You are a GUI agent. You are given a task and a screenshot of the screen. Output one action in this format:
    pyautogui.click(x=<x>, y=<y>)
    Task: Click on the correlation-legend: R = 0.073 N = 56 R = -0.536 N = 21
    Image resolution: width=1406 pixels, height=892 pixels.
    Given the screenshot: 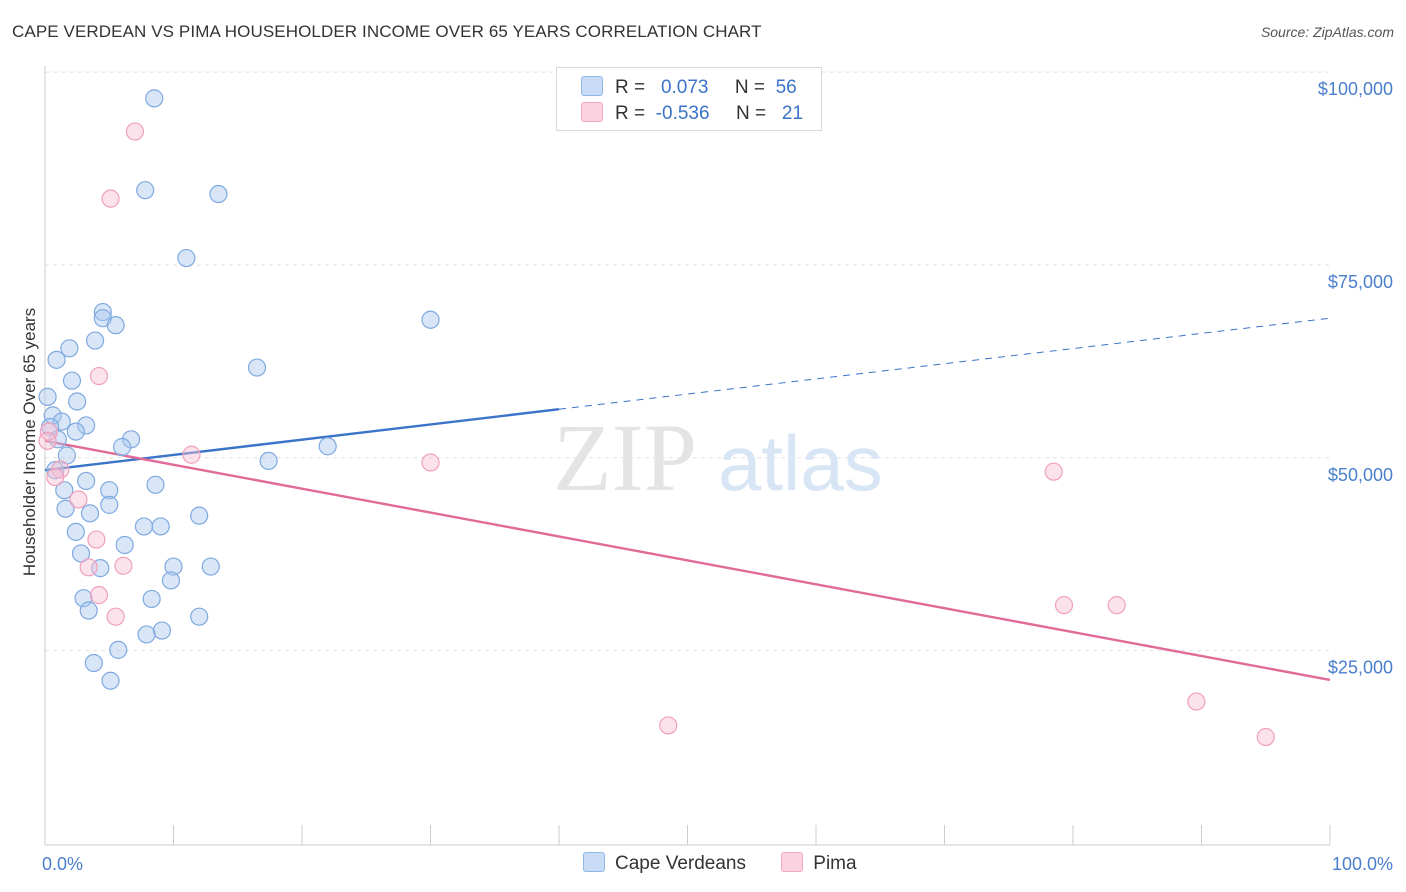 What is the action you would take?
    pyautogui.click(x=689, y=99)
    